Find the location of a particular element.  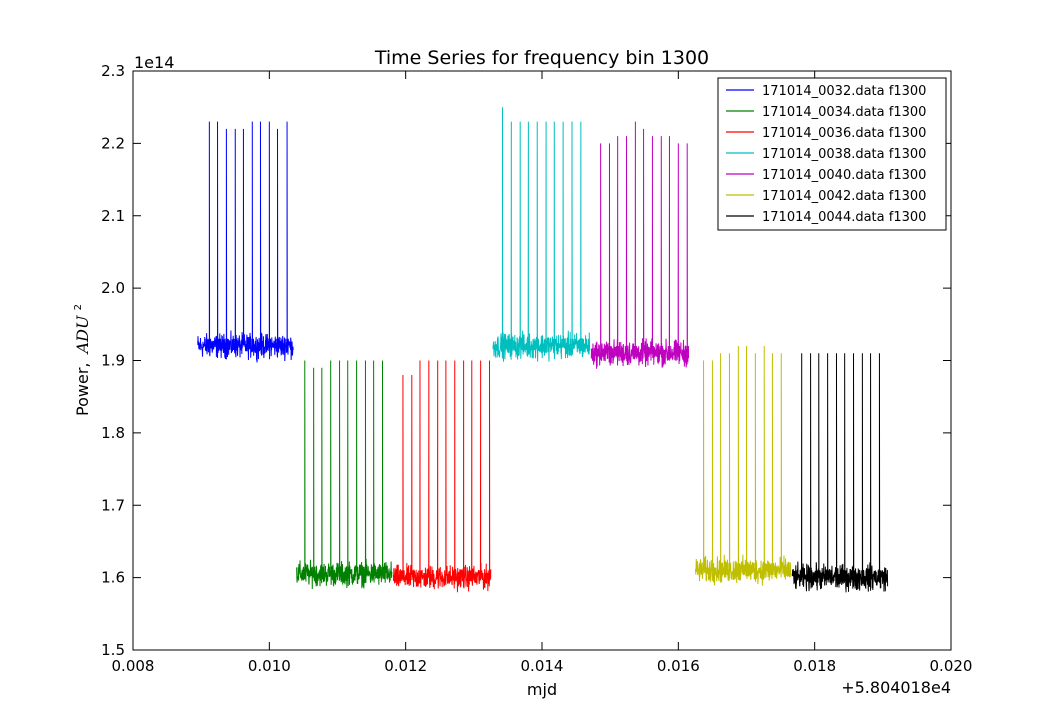

y-tick-label: 1.8 is located at coordinates (113, 433).